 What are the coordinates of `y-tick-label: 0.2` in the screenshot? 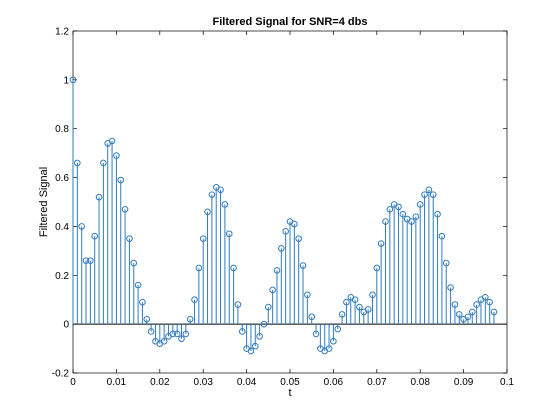 It's located at (62, 276).